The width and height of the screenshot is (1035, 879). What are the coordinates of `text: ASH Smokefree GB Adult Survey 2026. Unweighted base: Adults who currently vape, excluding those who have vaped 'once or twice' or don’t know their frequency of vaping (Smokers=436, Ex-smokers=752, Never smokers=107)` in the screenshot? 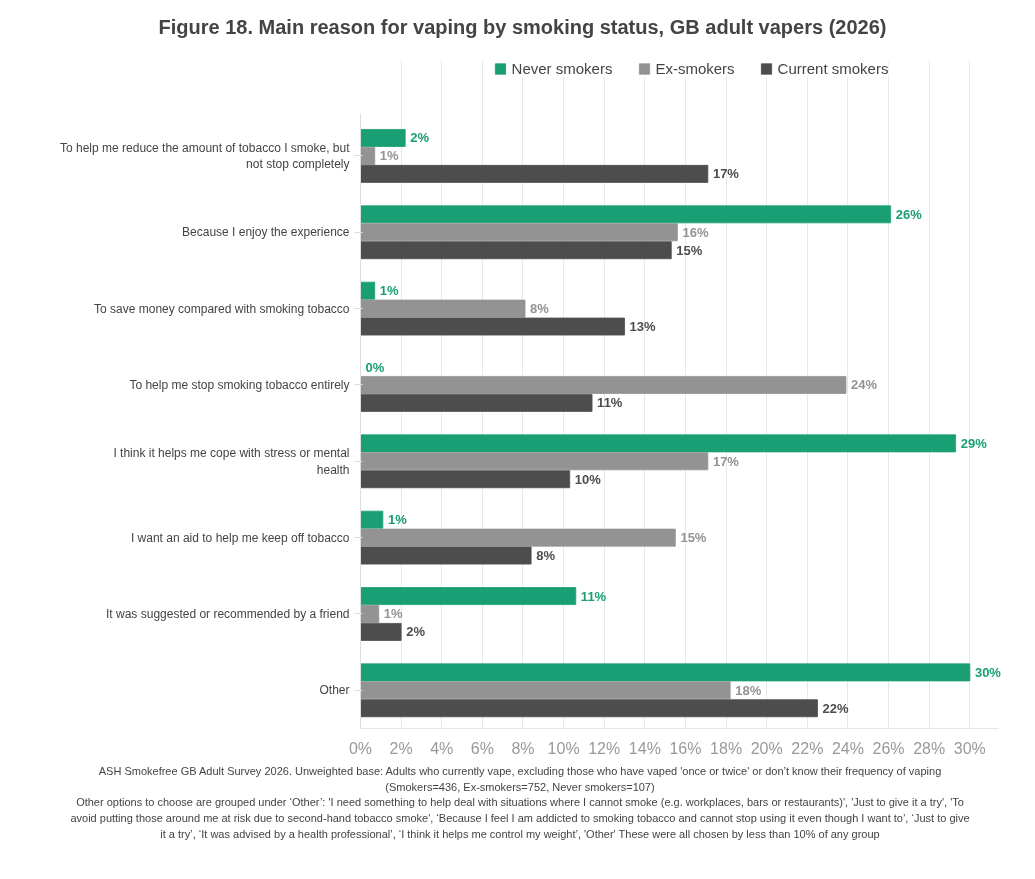 It's located at (520, 779).